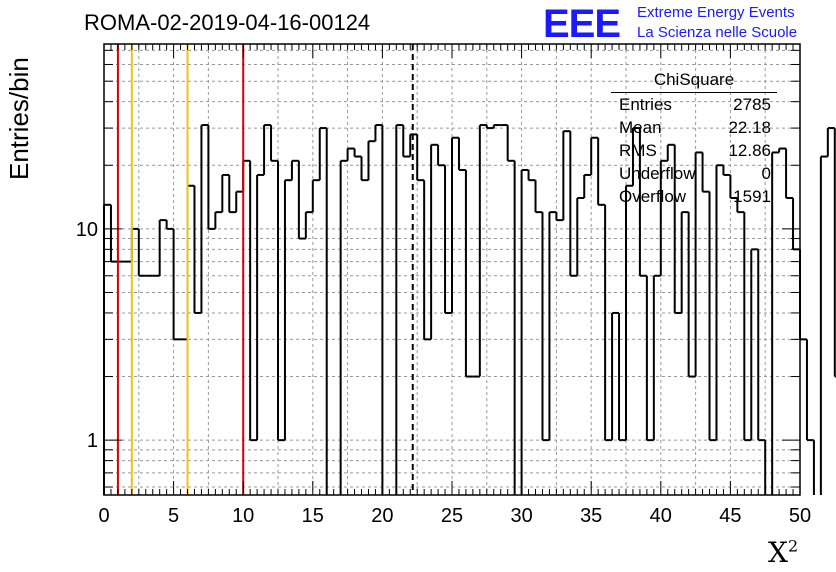 This screenshot has height=572, width=836. I want to click on stats-label: Underflow, so click(657, 173).